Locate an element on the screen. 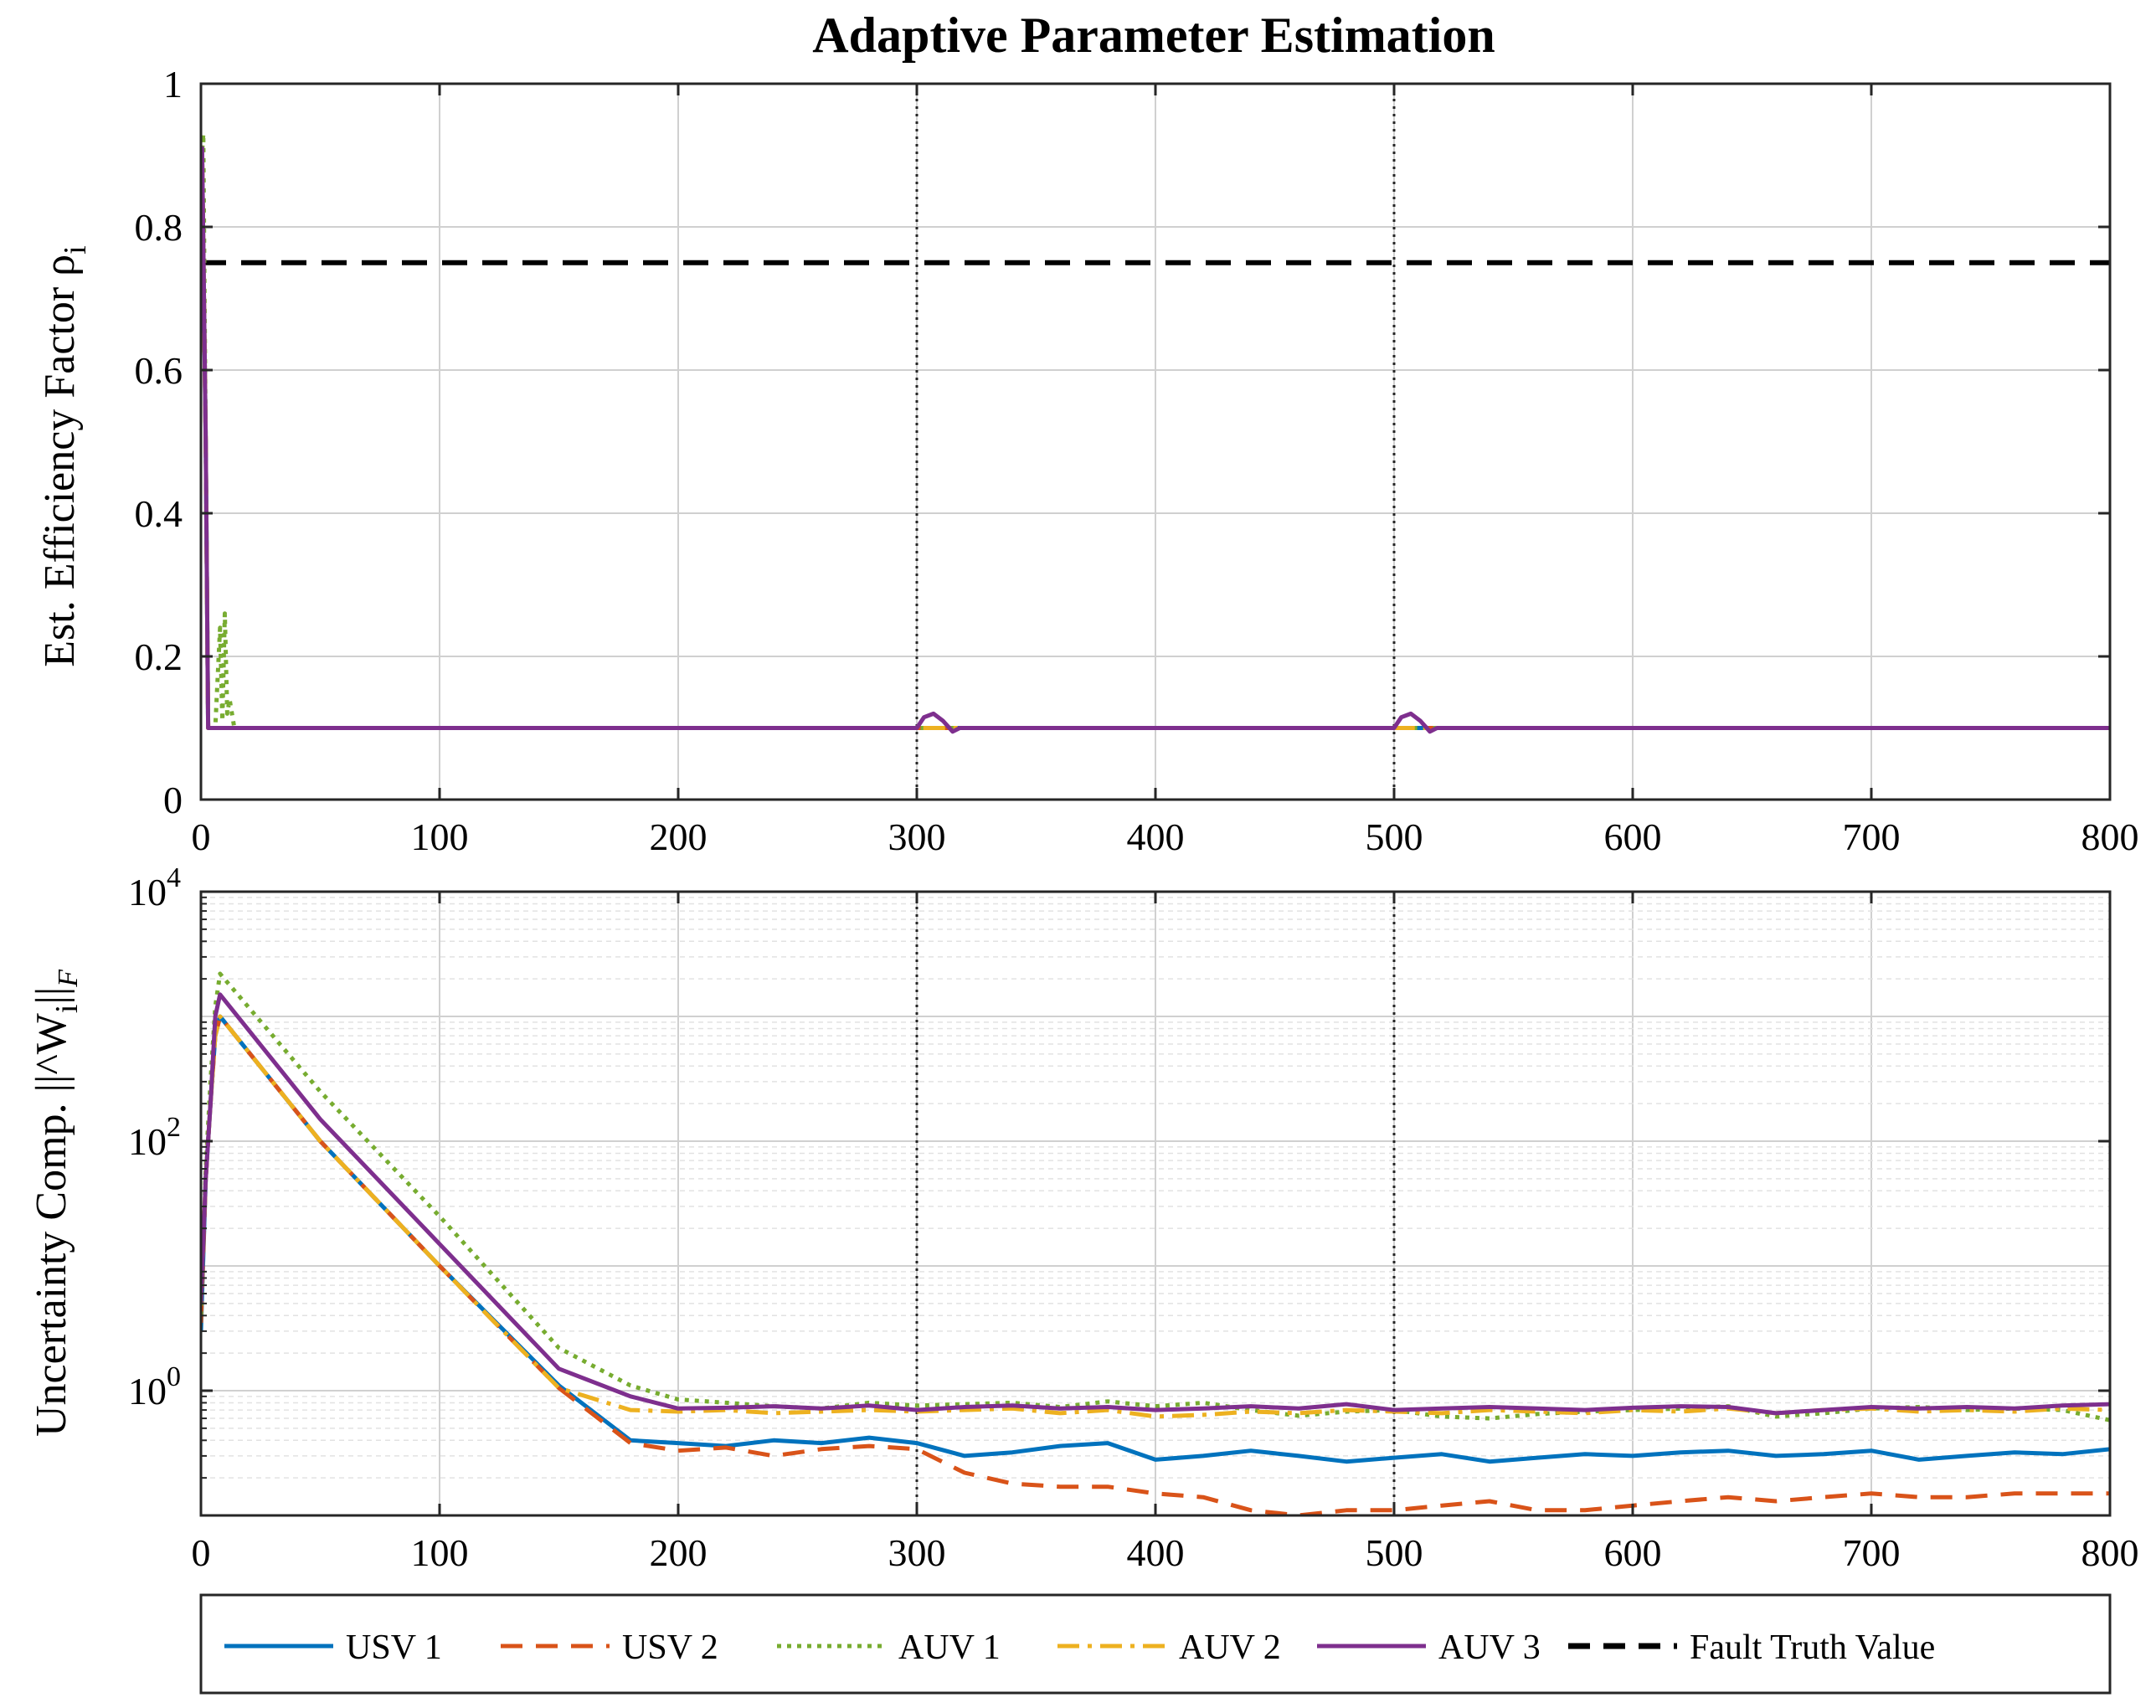 This screenshot has height=1708, width=2156. y-tick-exponent: 0 is located at coordinates (174, 1376).